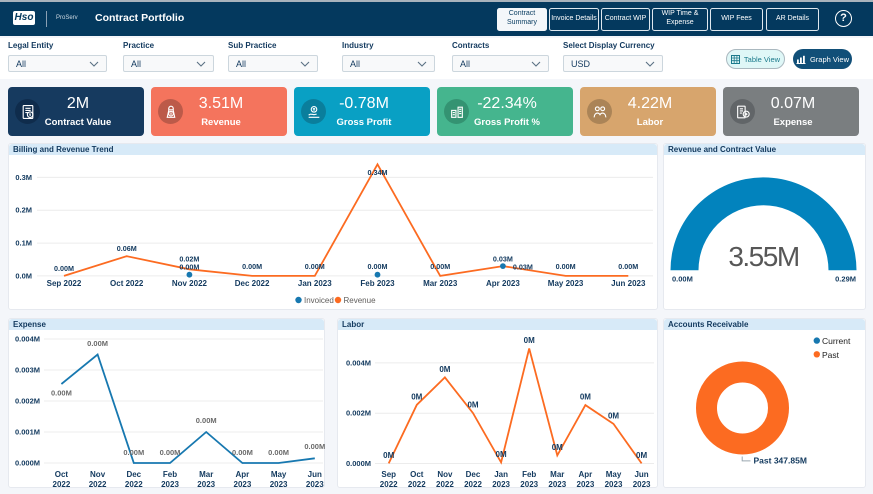  Describe the element at coordinates (501, 474) in the screenshot. I see `svg-text: Jan` at that location.